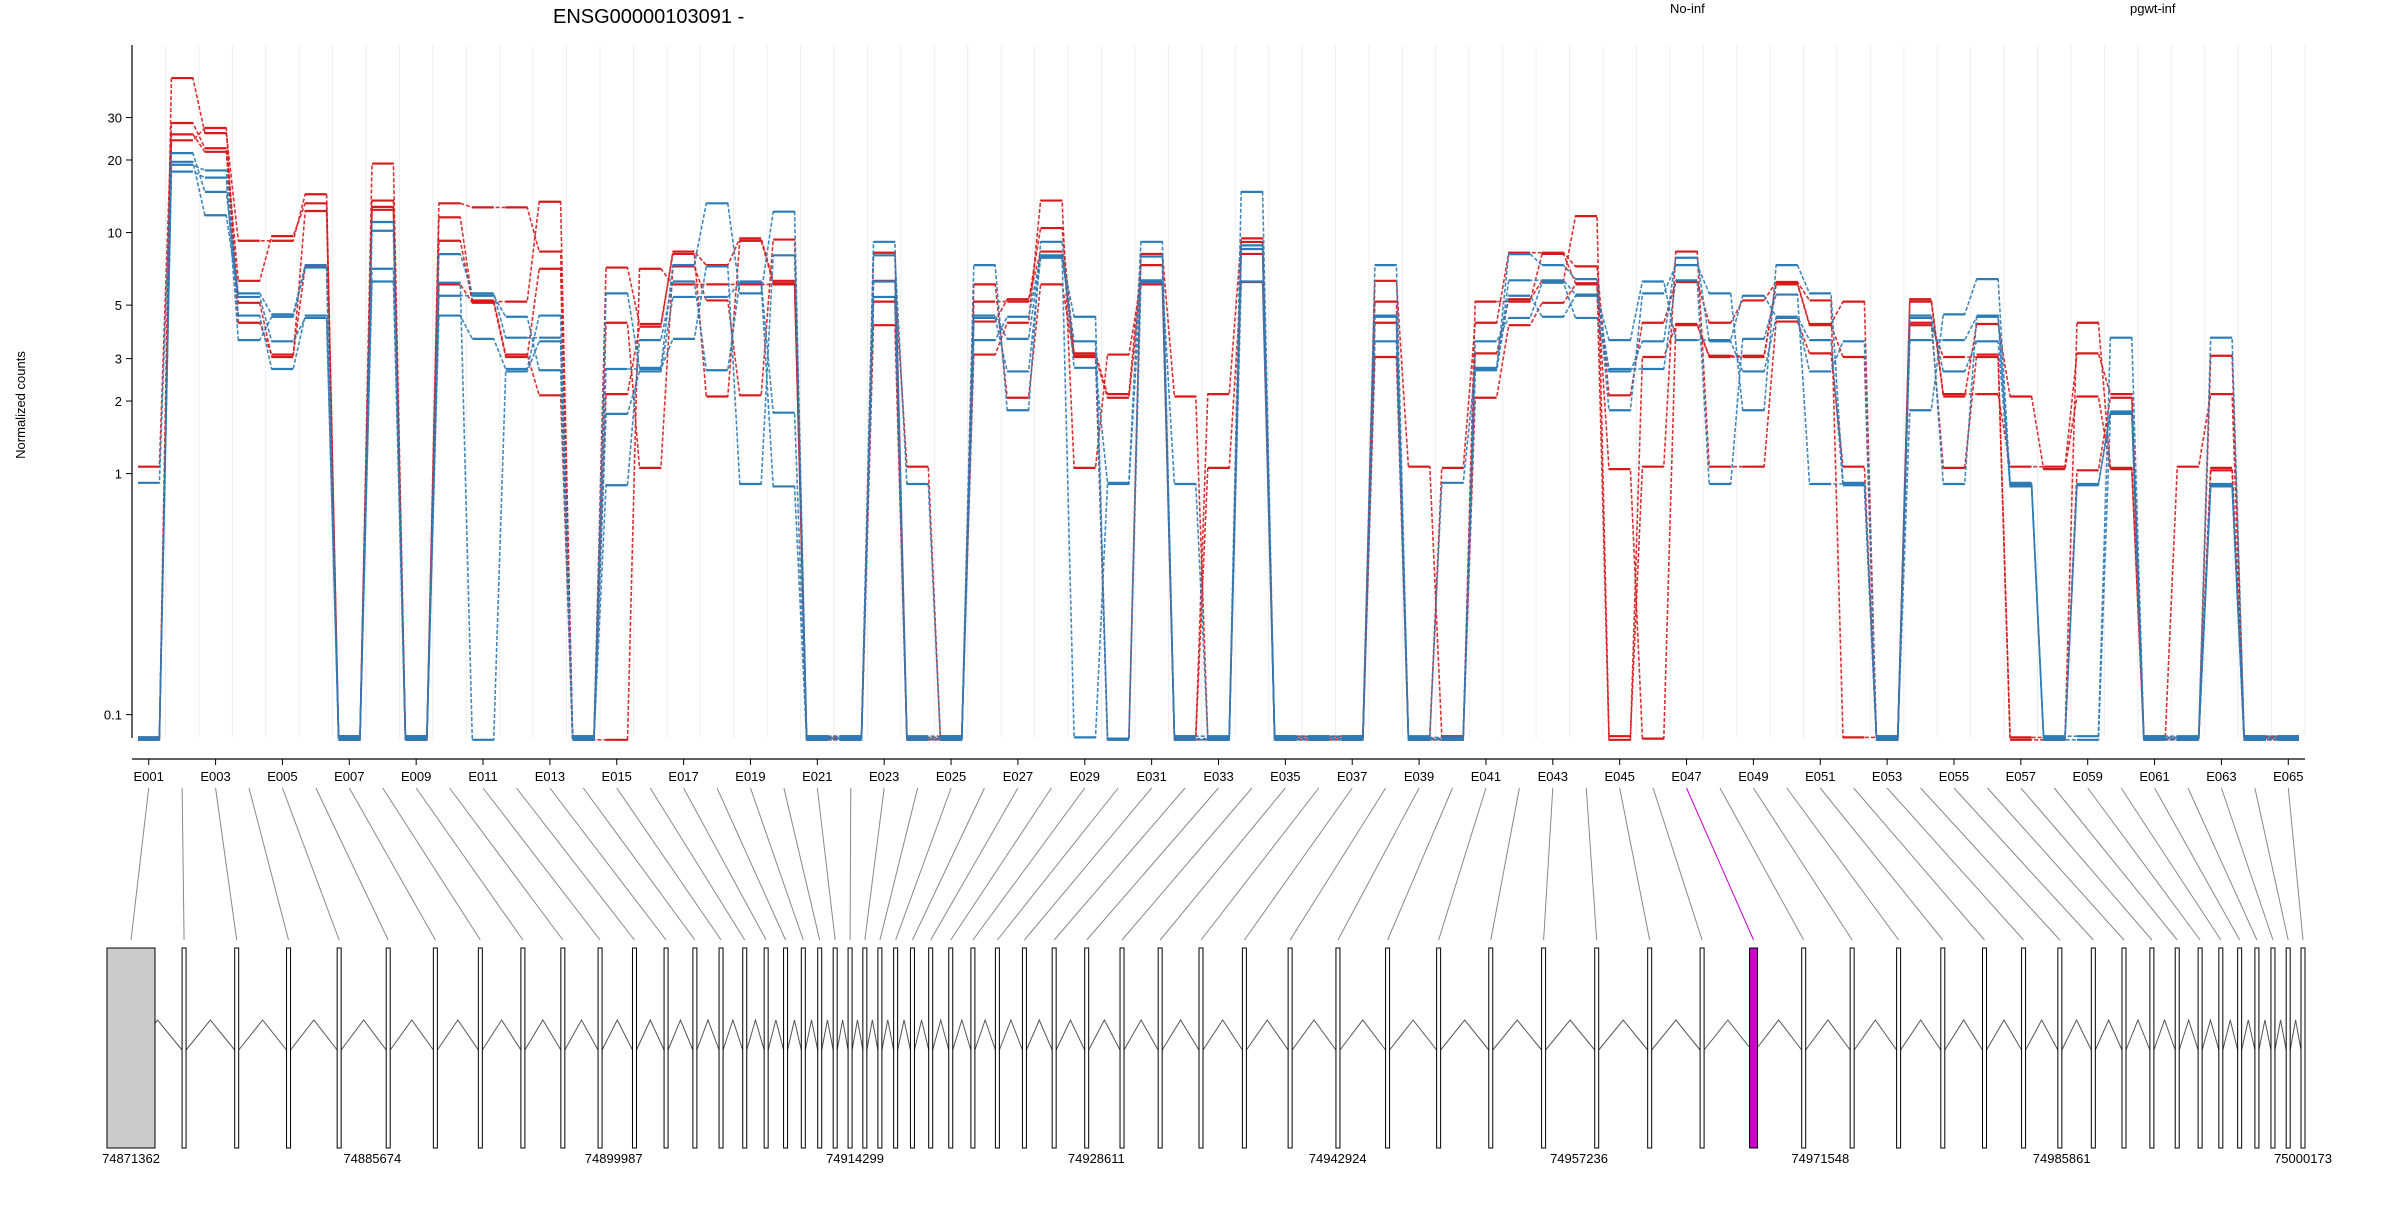 The height and width of the screenshot is (1205, 2400). I want to click on genomic-coordinate-label: 75000173, so click(2303, 1158).